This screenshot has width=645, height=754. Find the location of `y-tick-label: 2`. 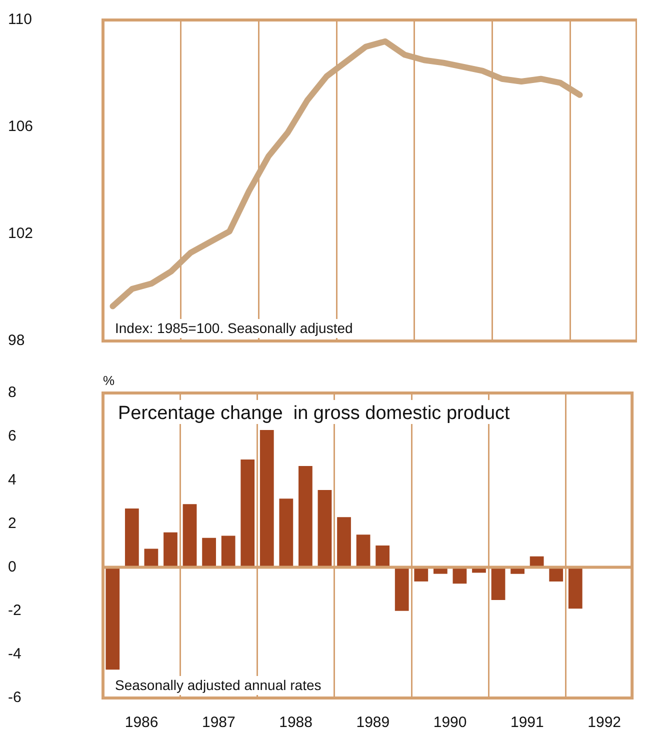

y-tick-label: 2 is located at coordinates (12, 523).